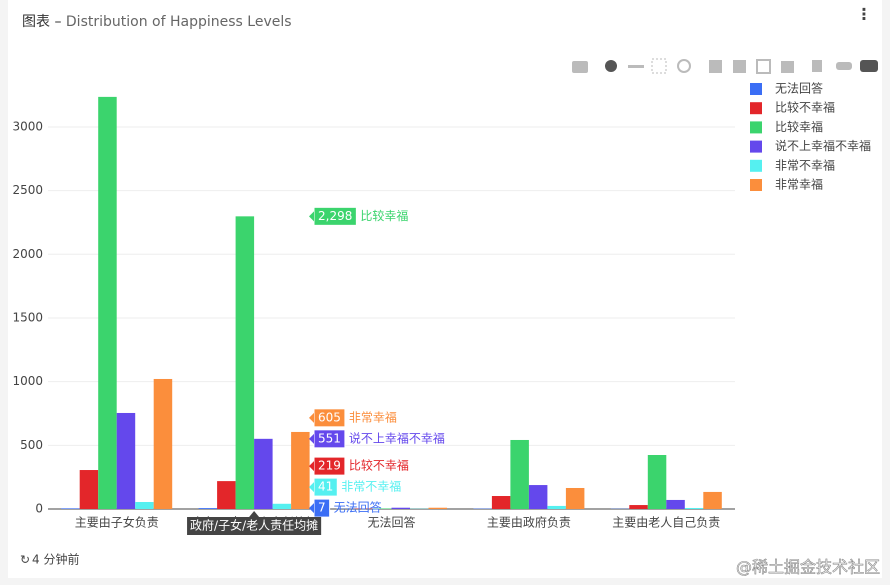 This screenshot has height=585, width=890. What do you see at coordinates (529, 522) in the screenshot?
I see `x-tick-label: 主要由政府负责` at bounding box center [529, 522].